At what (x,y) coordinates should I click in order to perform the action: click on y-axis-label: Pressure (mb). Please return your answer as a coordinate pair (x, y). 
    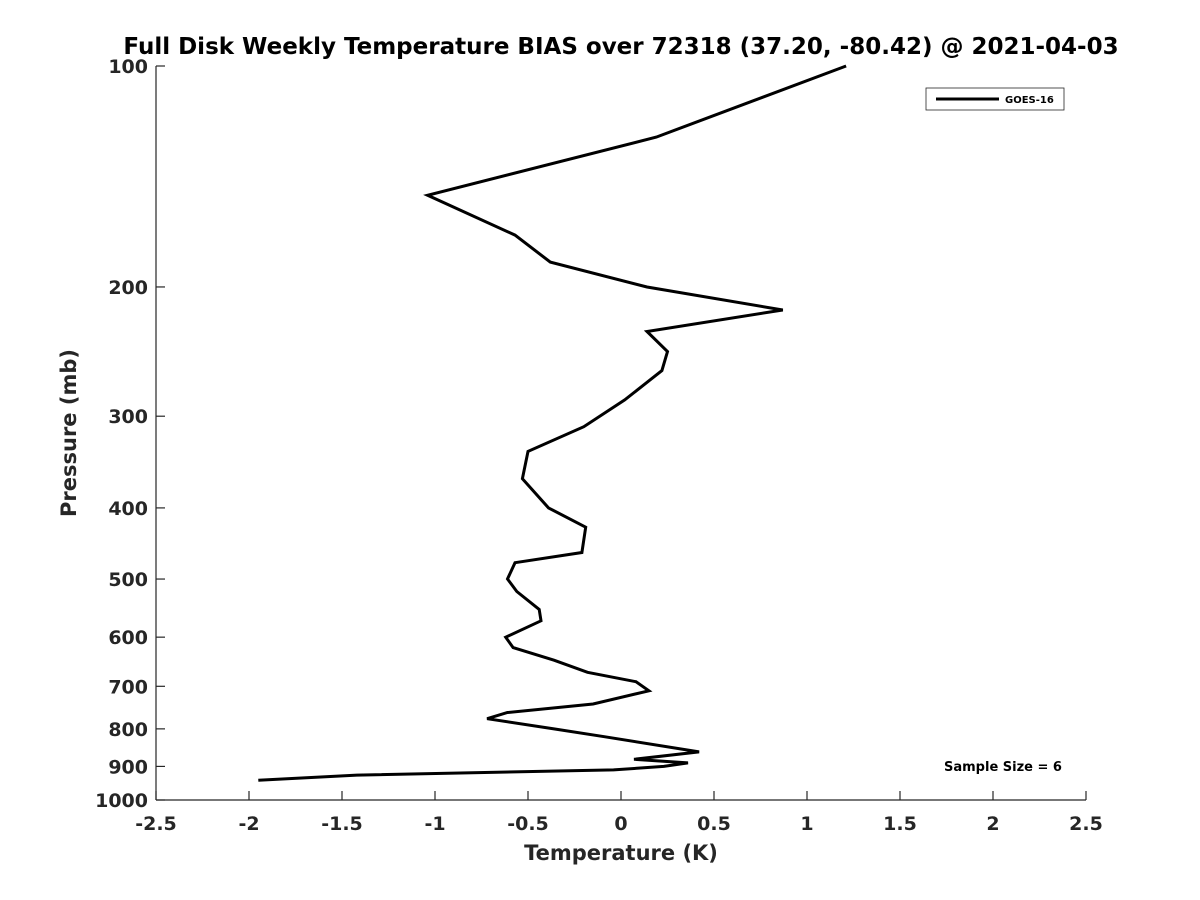
    Looking at the image, I should click on (69, 433).